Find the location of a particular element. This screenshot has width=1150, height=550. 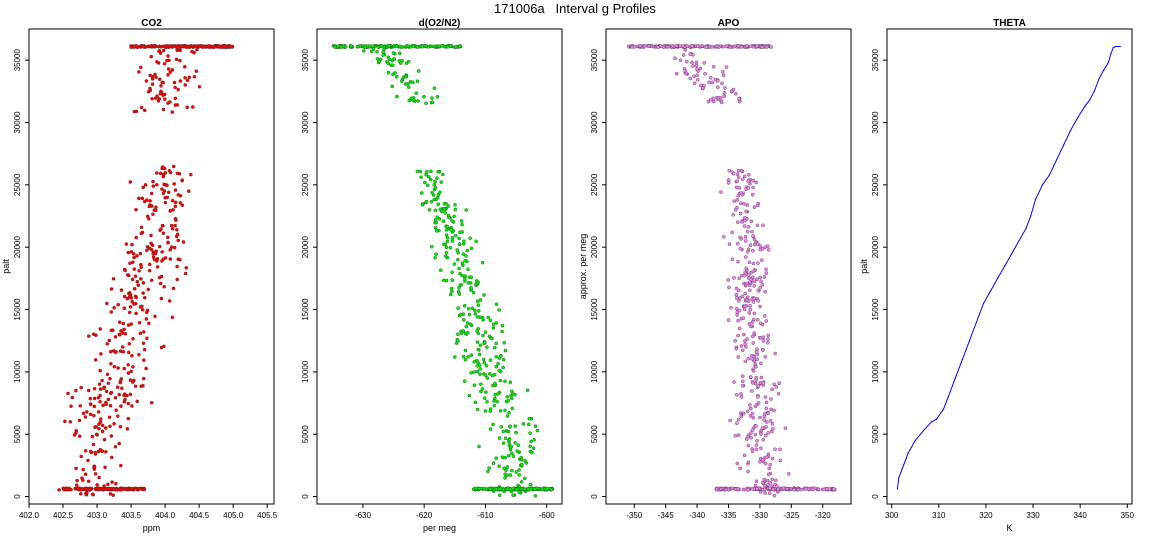

y-tick-label: 5000 is located at coordinates (594, 434).